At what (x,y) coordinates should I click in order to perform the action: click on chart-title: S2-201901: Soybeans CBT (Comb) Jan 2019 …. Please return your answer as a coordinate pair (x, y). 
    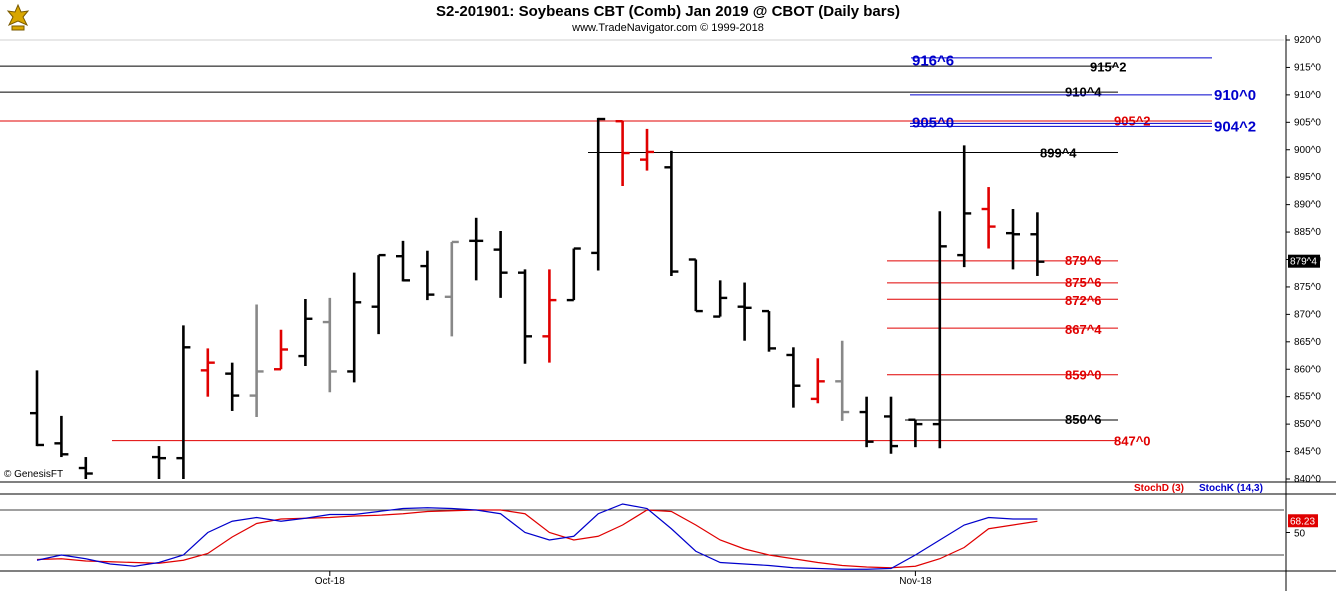
    Looking at the image, I should click on (668, 11).